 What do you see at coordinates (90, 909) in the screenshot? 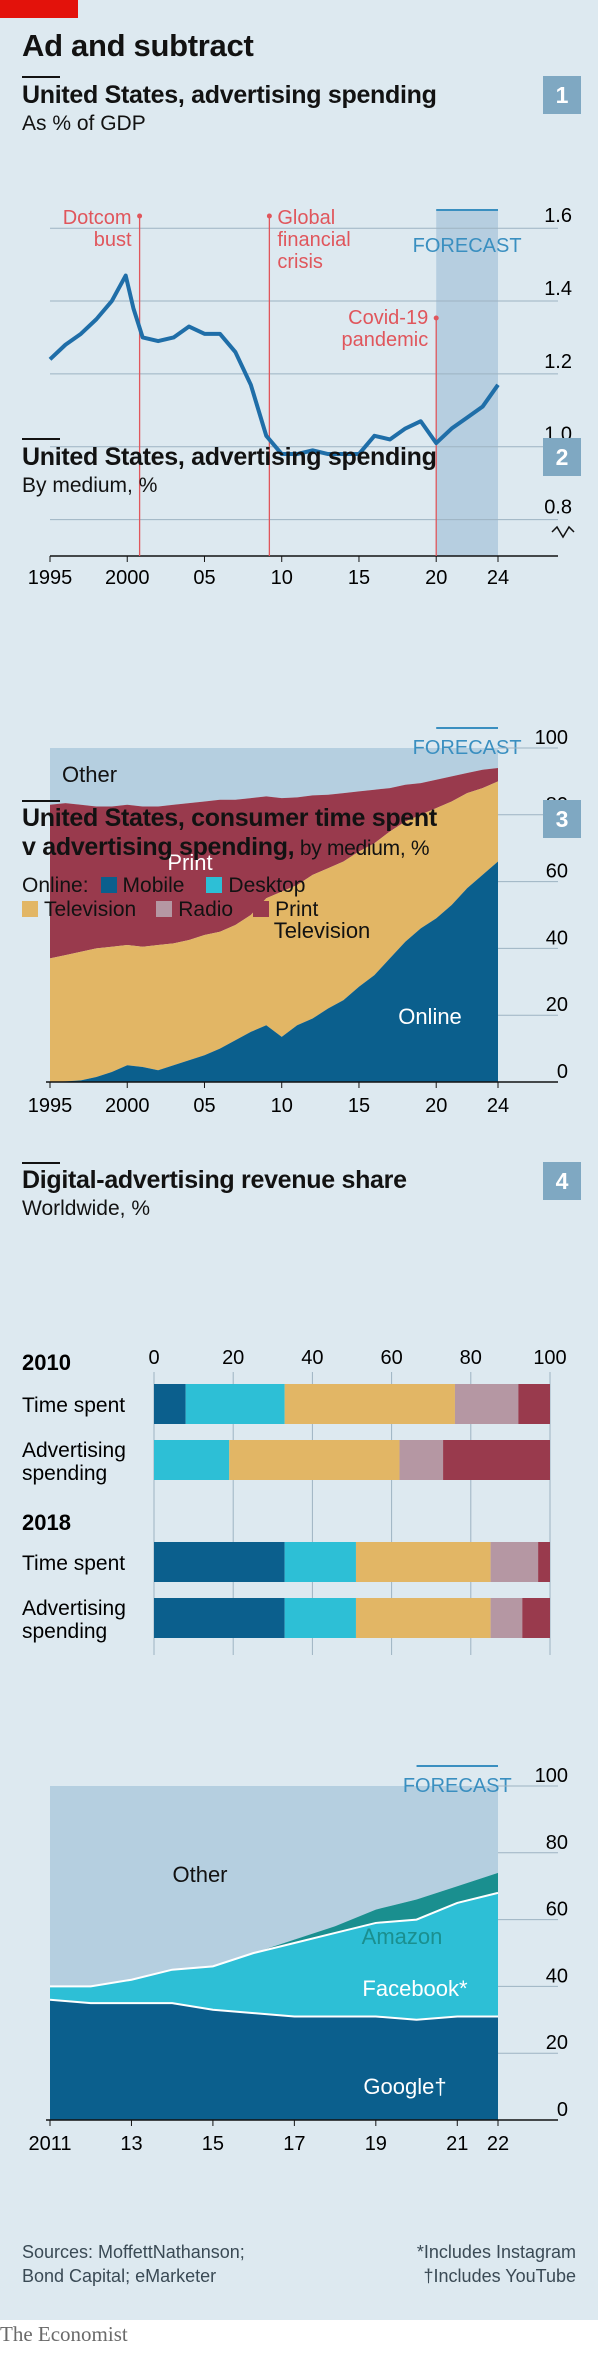
I see `legend-television: Television` at bounding box center [90, 909].